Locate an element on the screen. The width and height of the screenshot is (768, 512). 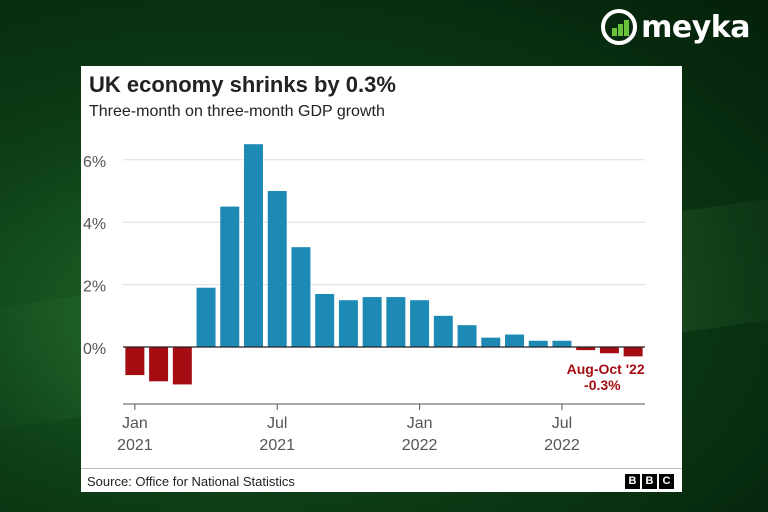
meyka-logo: meyka is located at coordinates (675, 27).